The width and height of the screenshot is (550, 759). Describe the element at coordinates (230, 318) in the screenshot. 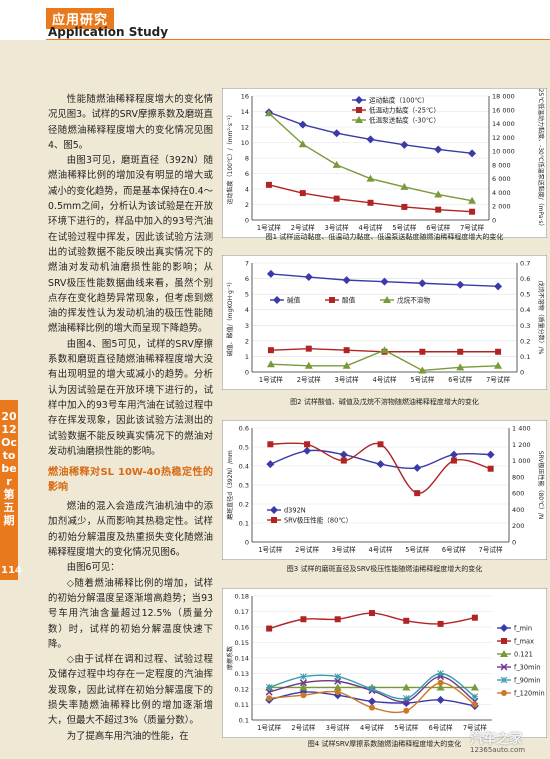

I see `y-axis-label: 碱值、酸值/（mgKOH·g⁻¹）` at that location.